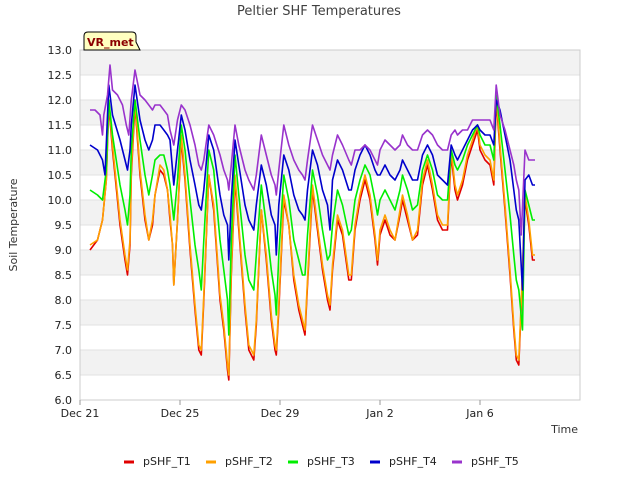 The image size is (640, 480). Describe the element at coordinates (60, 200) in the screenshot. I see `y-tick-label: 10.0` at that location.